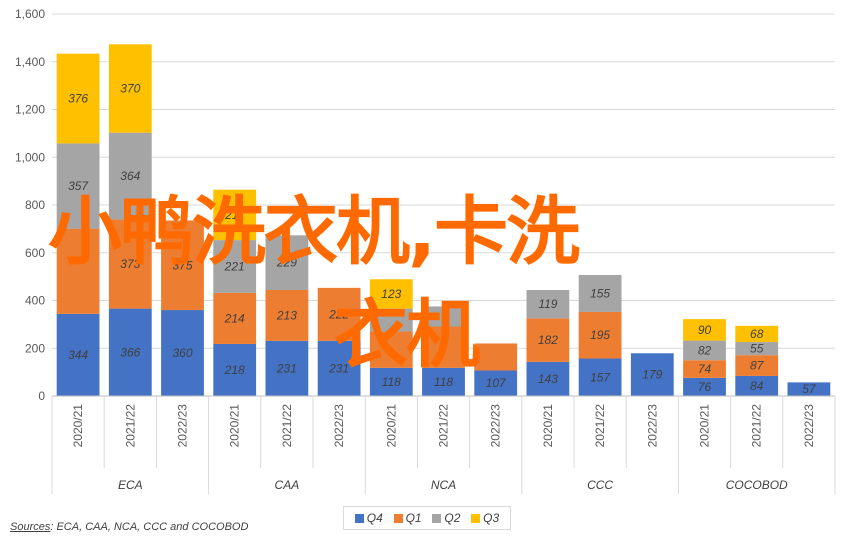 Image resolution: width=850 pixels, height=542 pixels. What do you see at coordinates (413, 518) in the screenshot?
I see `legend-label: Q1` at bounding box center [413, 518].